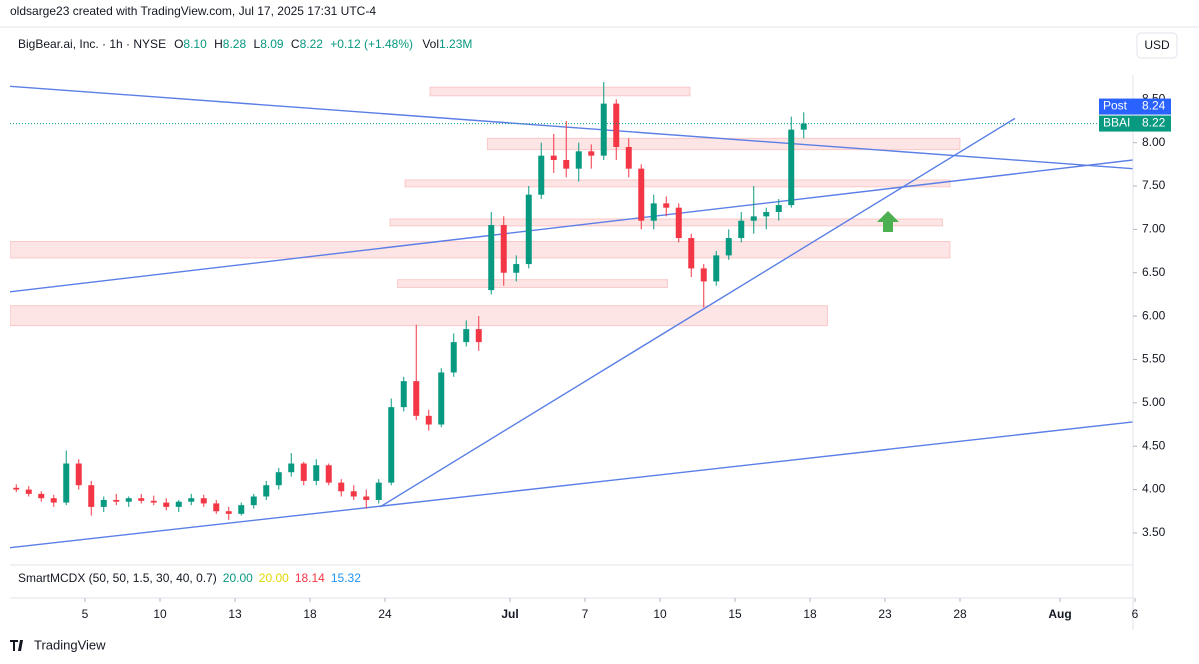  What do you see at coordinates (371, 44) in the screenshot?
I see `change: +0.12 (+1.48%)` at bounding box center [371, 44].